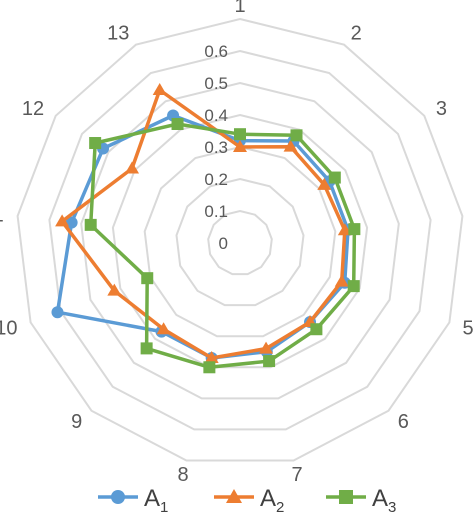 The image size is (474, 526). Describe the element at coordinates (216, 83) in the screenshot. I see `tick-label-0.5: 0.5` at that location.